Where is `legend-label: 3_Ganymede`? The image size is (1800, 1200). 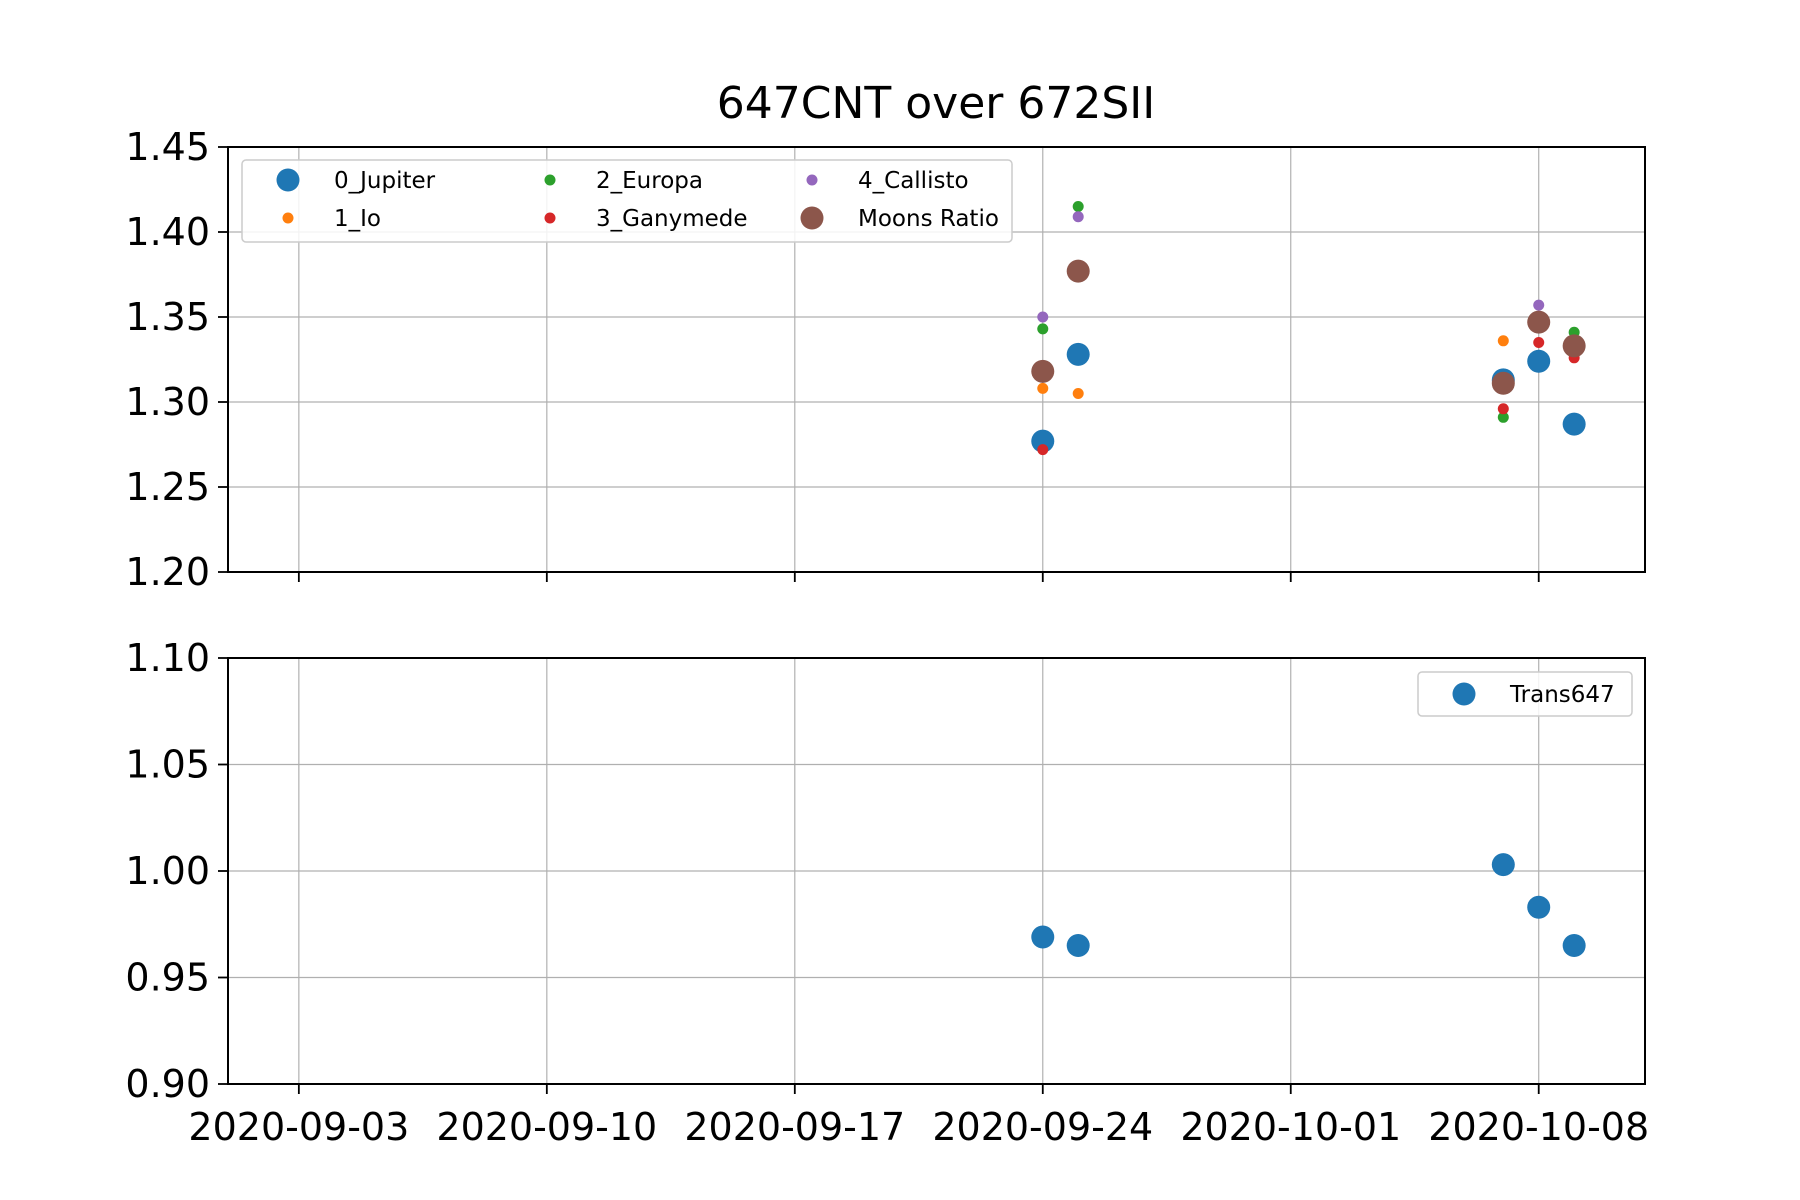 legend-label: 3_Ganymede is located at coordinates (672, 219).